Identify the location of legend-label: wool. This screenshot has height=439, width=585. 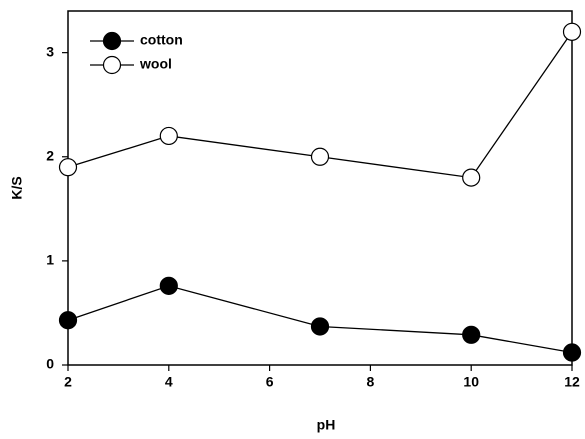
(155, 64).